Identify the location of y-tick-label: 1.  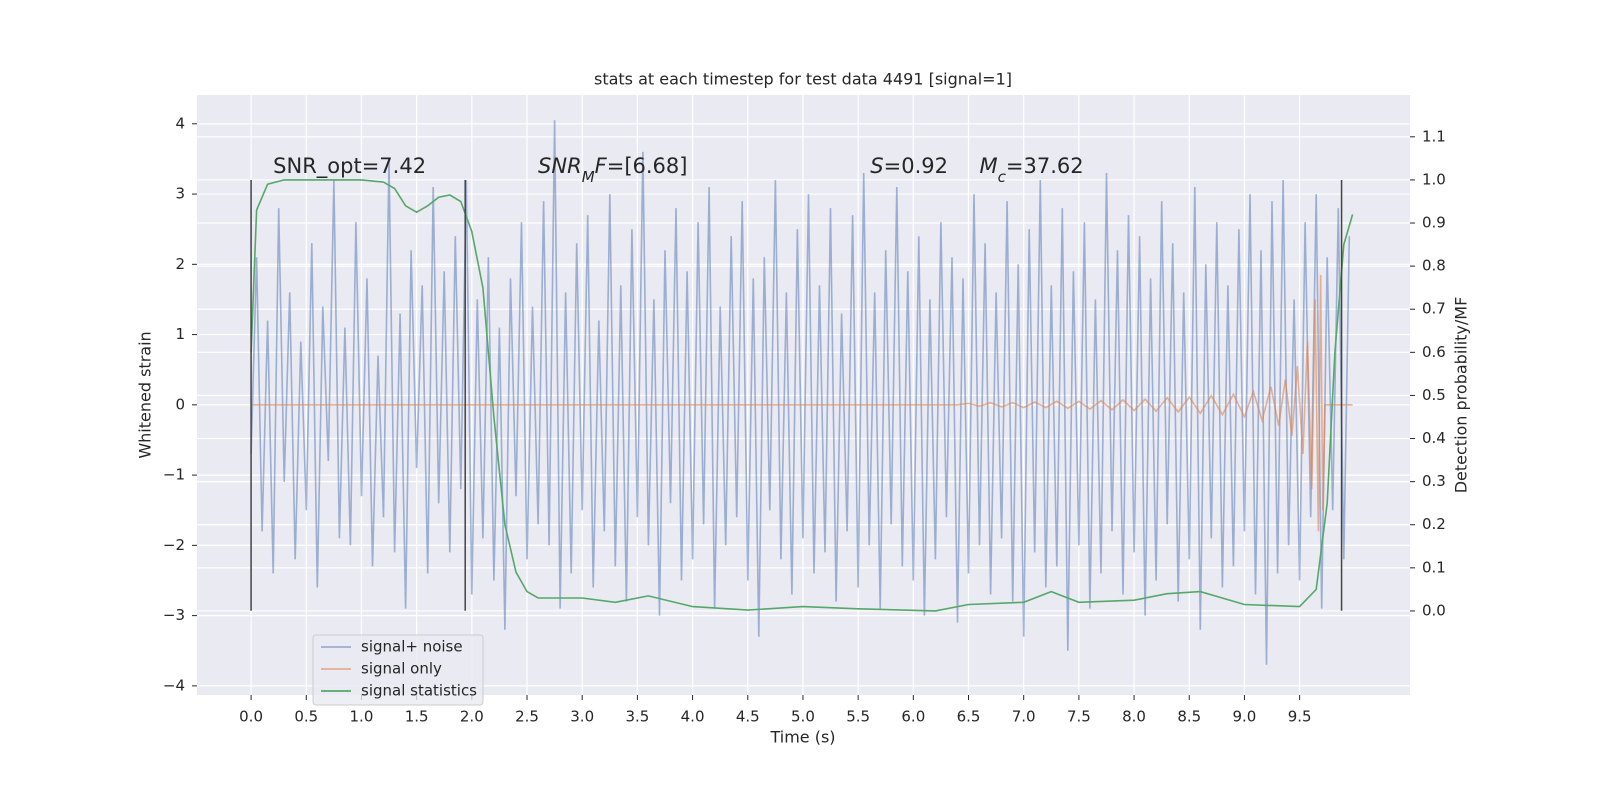
(180, 334).